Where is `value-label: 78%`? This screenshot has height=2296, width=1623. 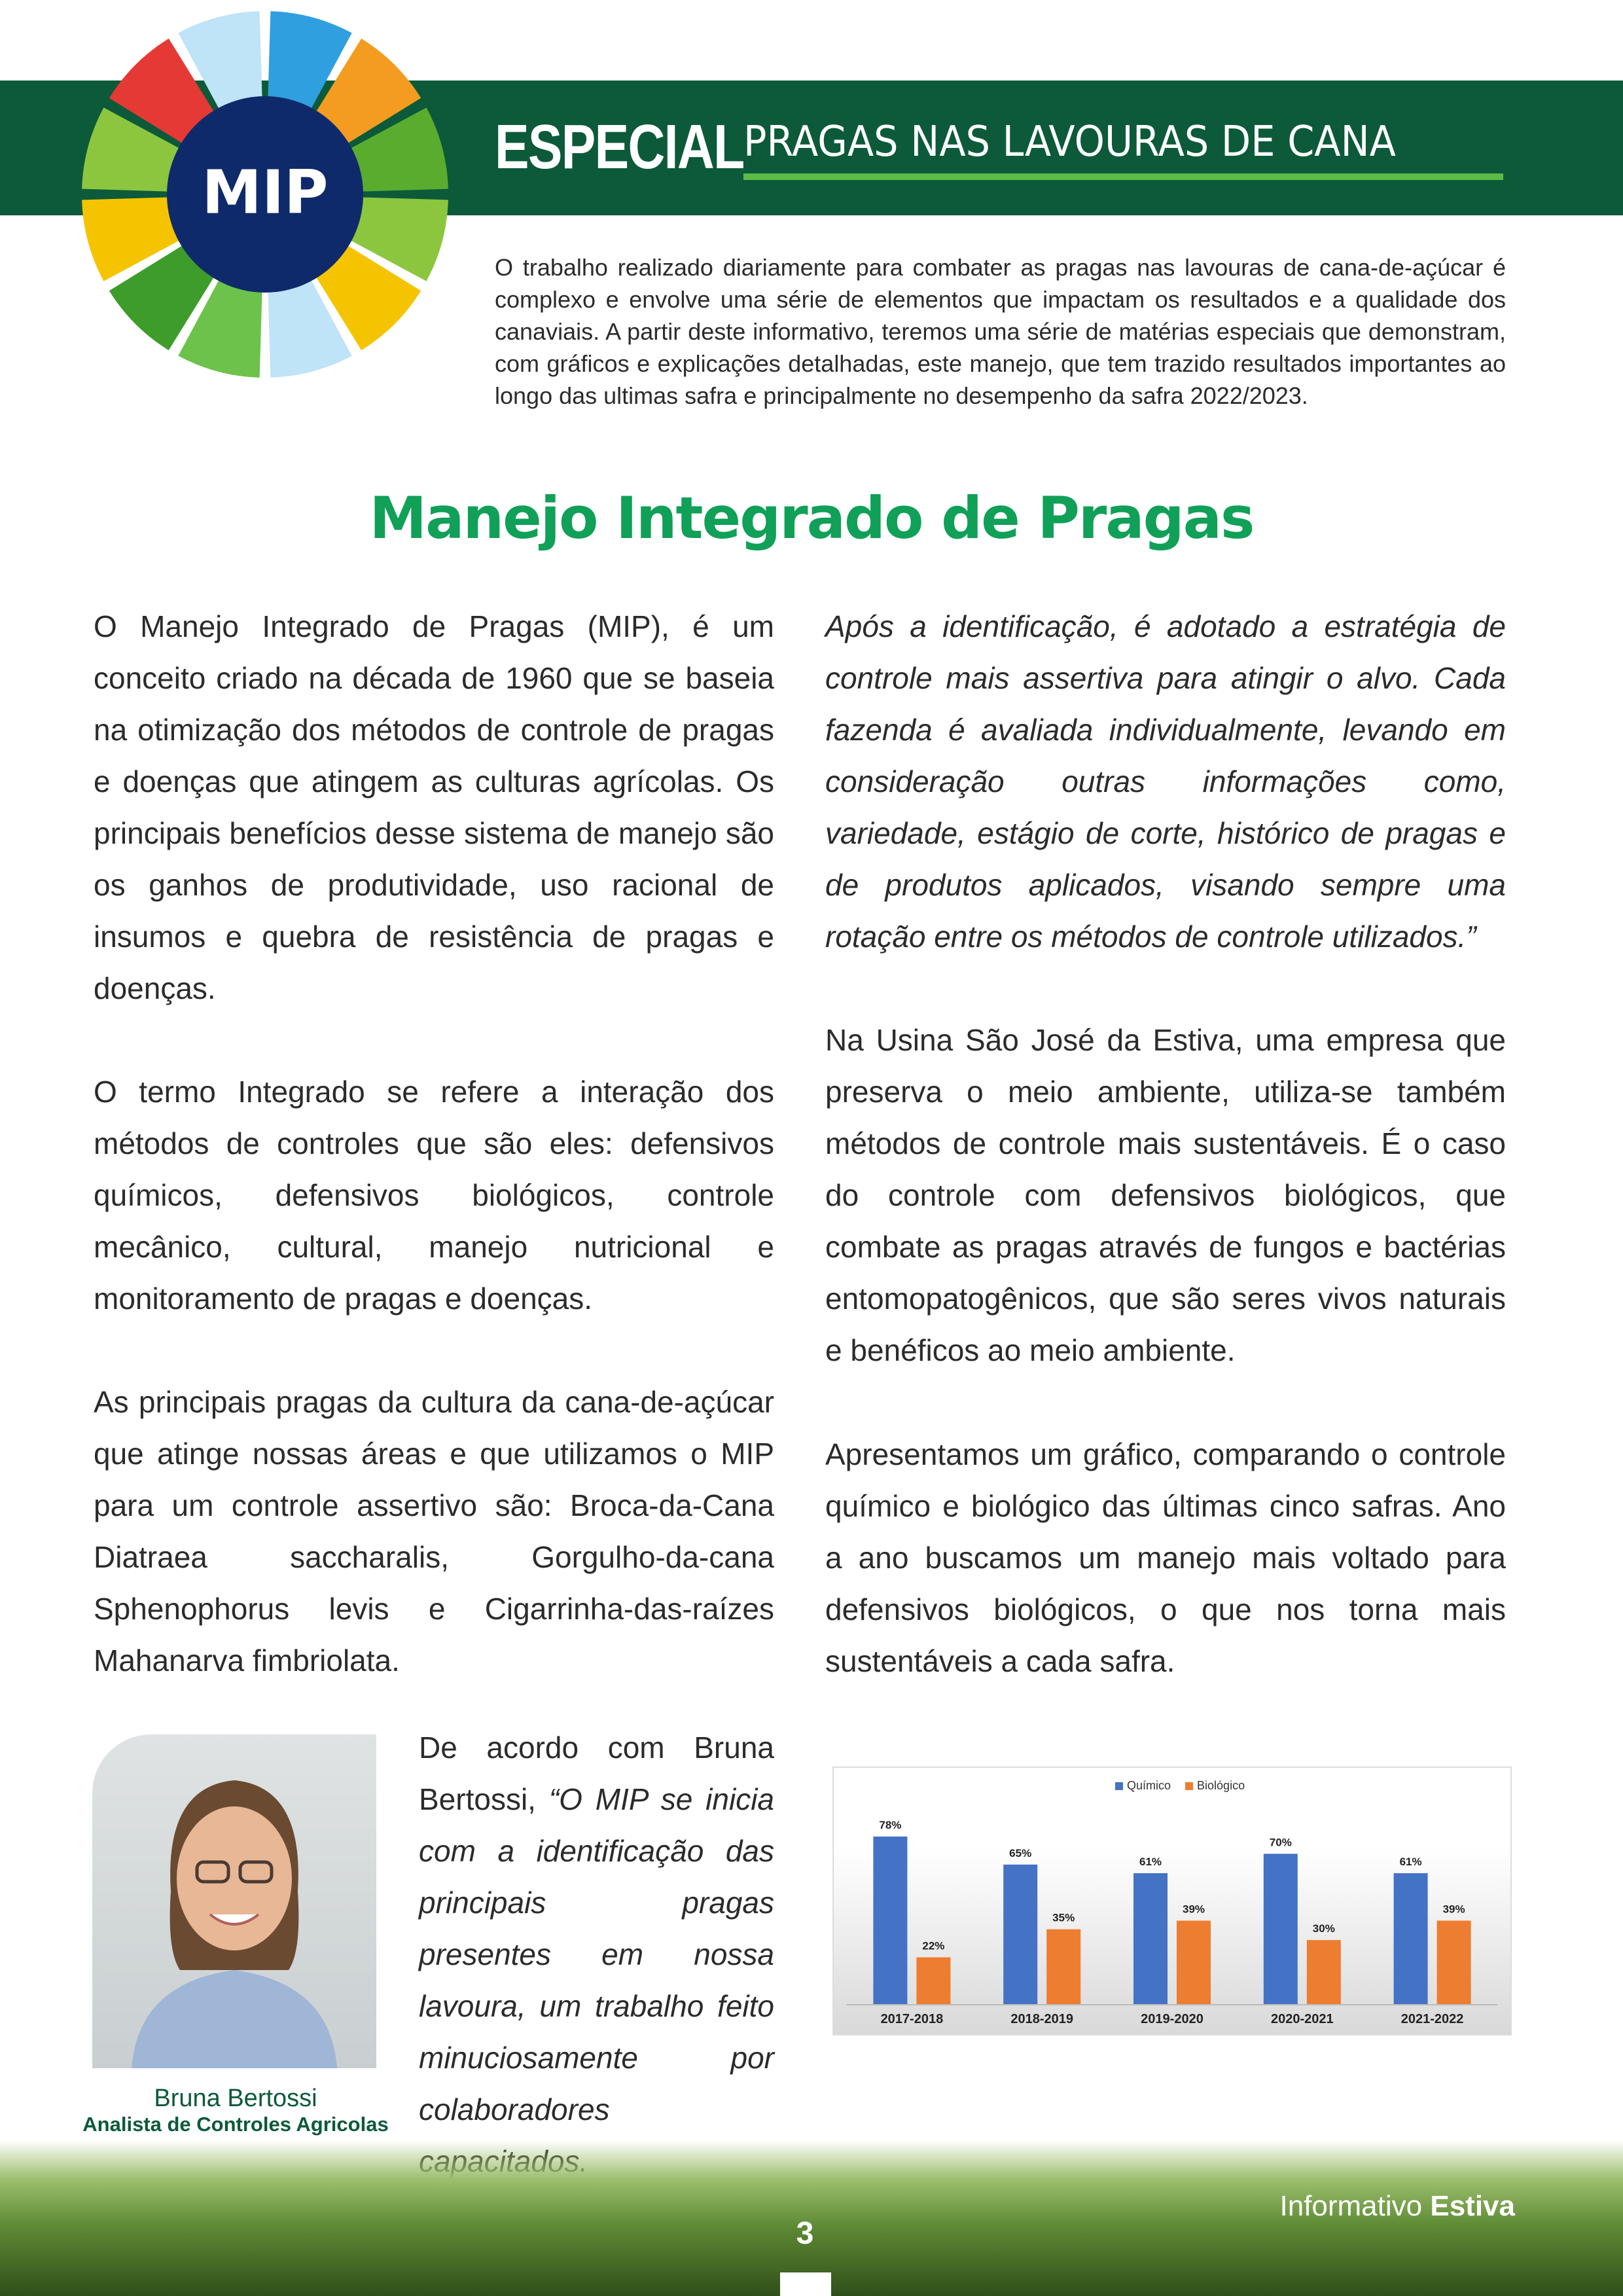 value-label: 78% is located at coordinates (890, 1825).